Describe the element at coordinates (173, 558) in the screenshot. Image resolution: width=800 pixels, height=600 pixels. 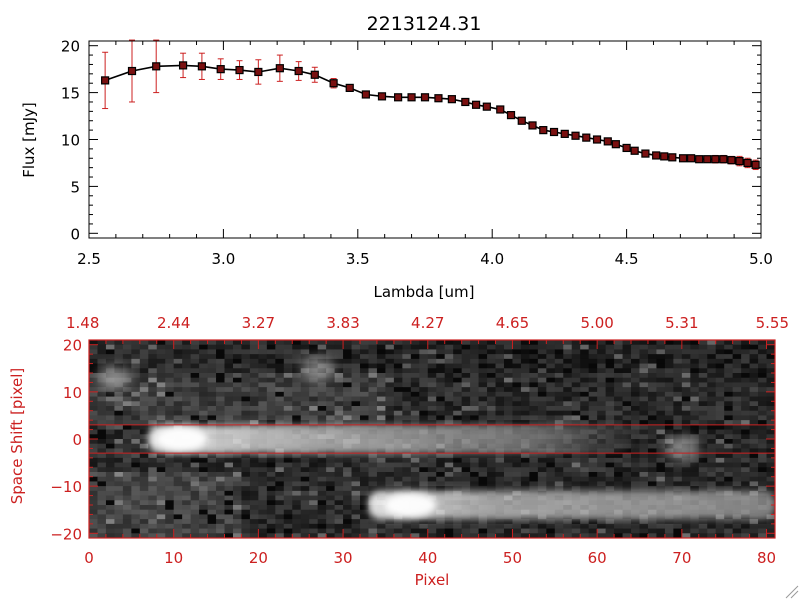
I see `image-x-tick-label: 10` at that location.